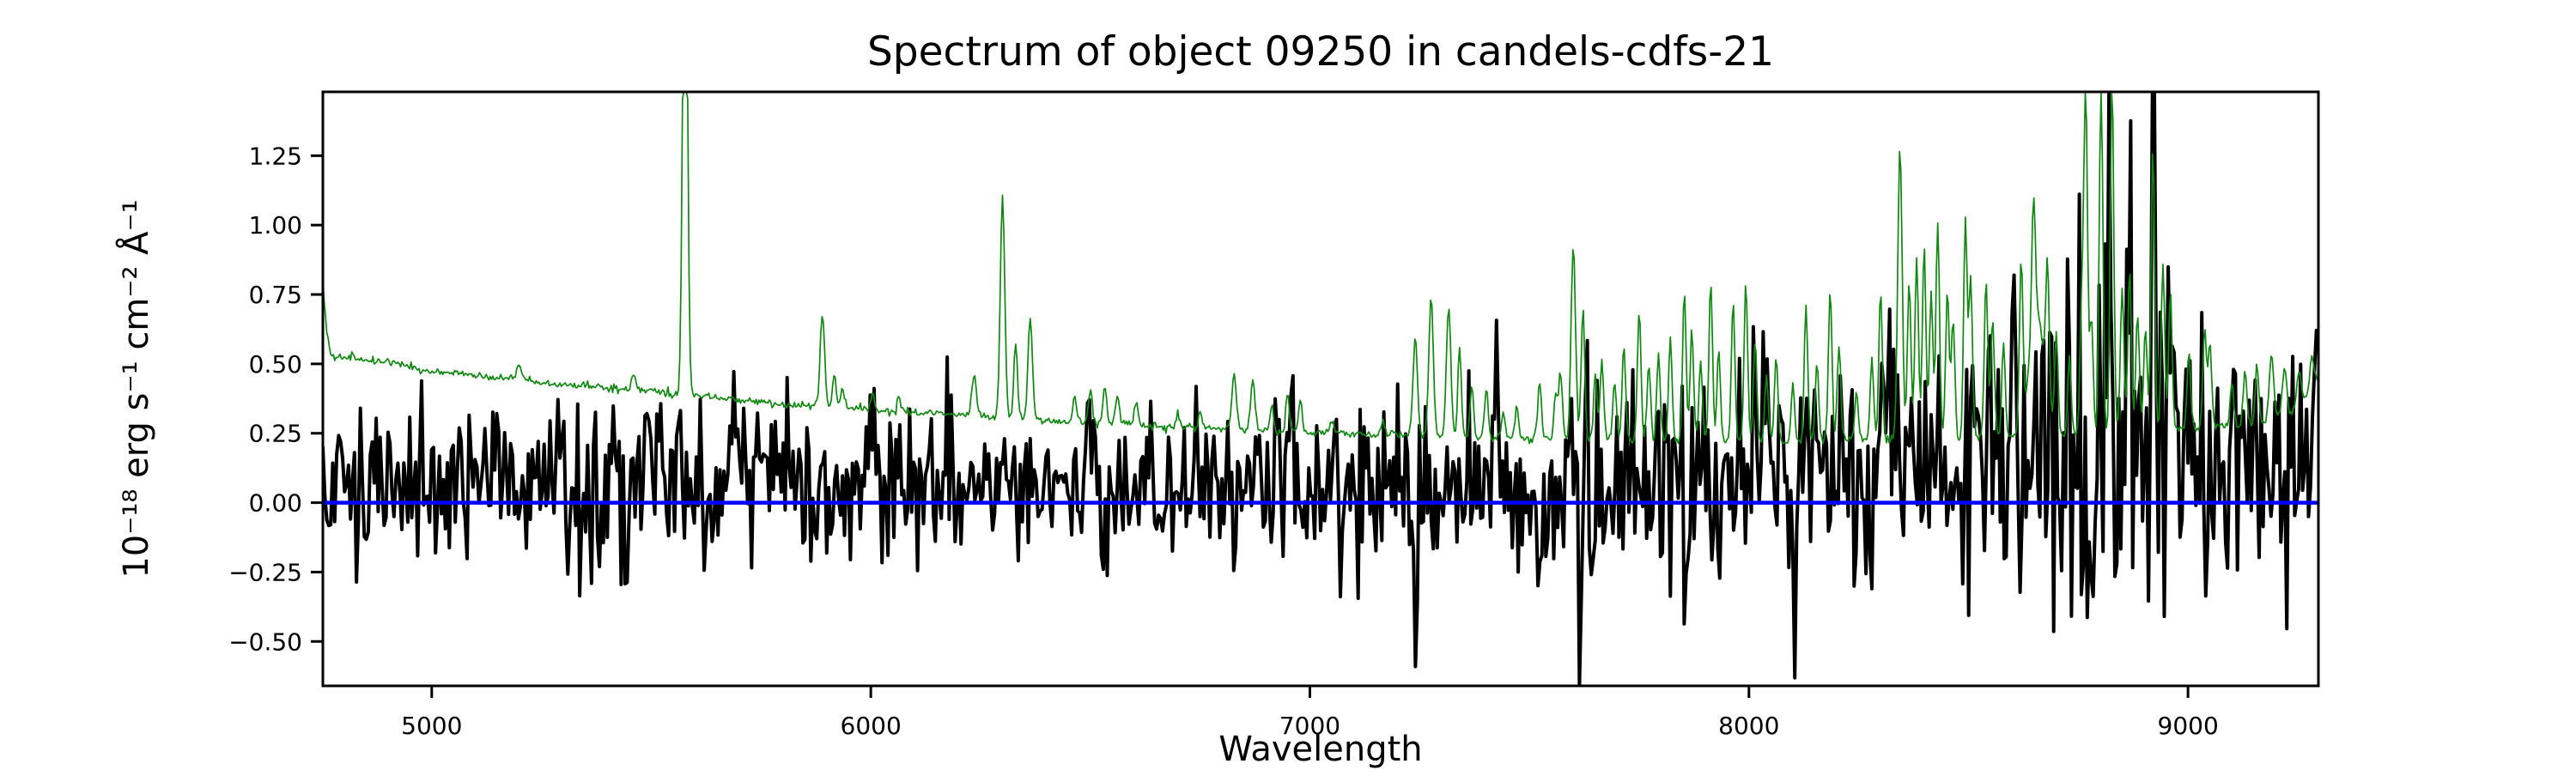 The image size is (2576, 776). I want to click on y-axis-label: 10⁻¹⁸ erg s⁻¹ cm⁻² Å⁻¹, so click(135, 388).